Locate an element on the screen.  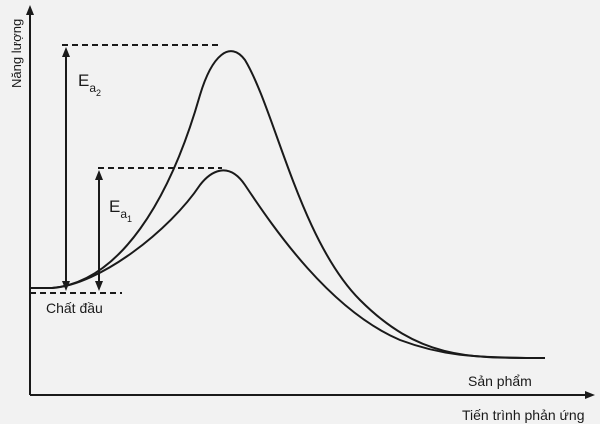
ea1-label: Ea1 is located at coordinates (120, 210).